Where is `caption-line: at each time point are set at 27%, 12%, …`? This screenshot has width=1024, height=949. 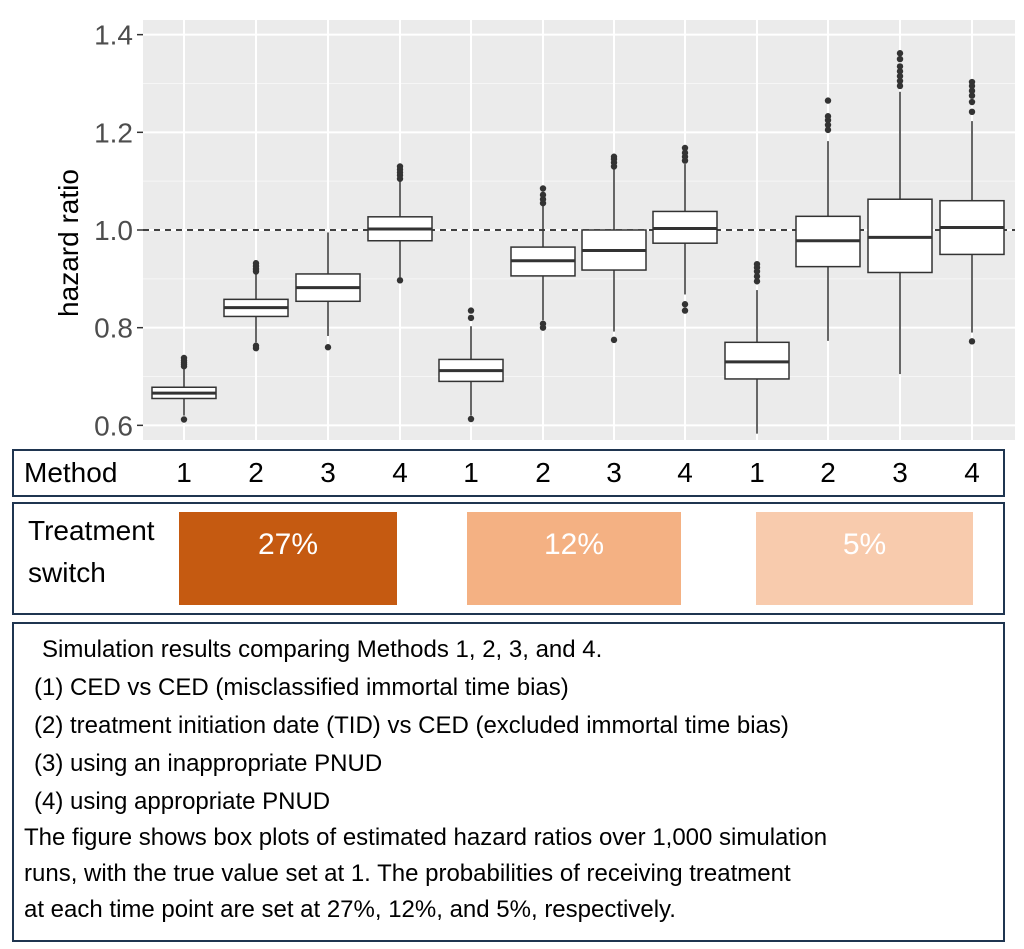
caption-line: at each time point are set at 27%, 12%, … is located at coordinates (350, 909).